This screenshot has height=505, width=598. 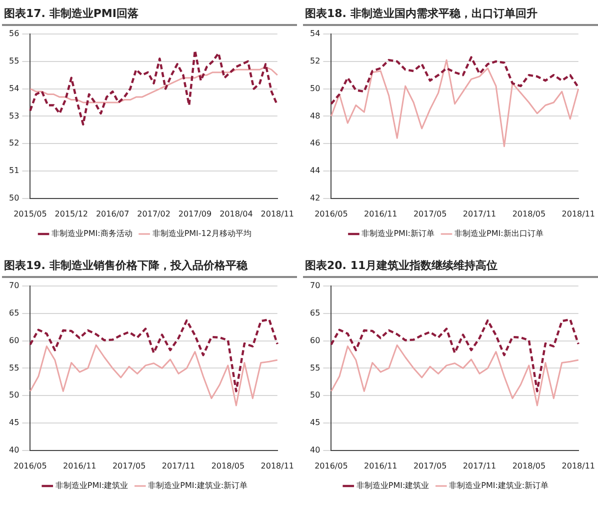 What do you see at coordinates (92, 233) in the screenshot?
I see `legend-label: 非制造业PMI:商务活动` at bounding box center [92, 233].